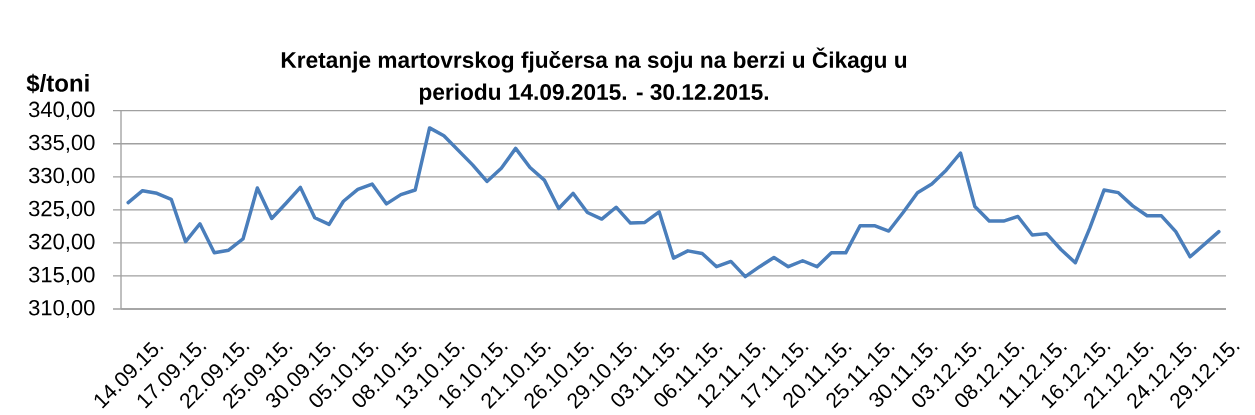  What do you see at coordinates (61, 143) in the screenshot?
I see `y-tick-label: 335,00` at bounding box center [61, 143].